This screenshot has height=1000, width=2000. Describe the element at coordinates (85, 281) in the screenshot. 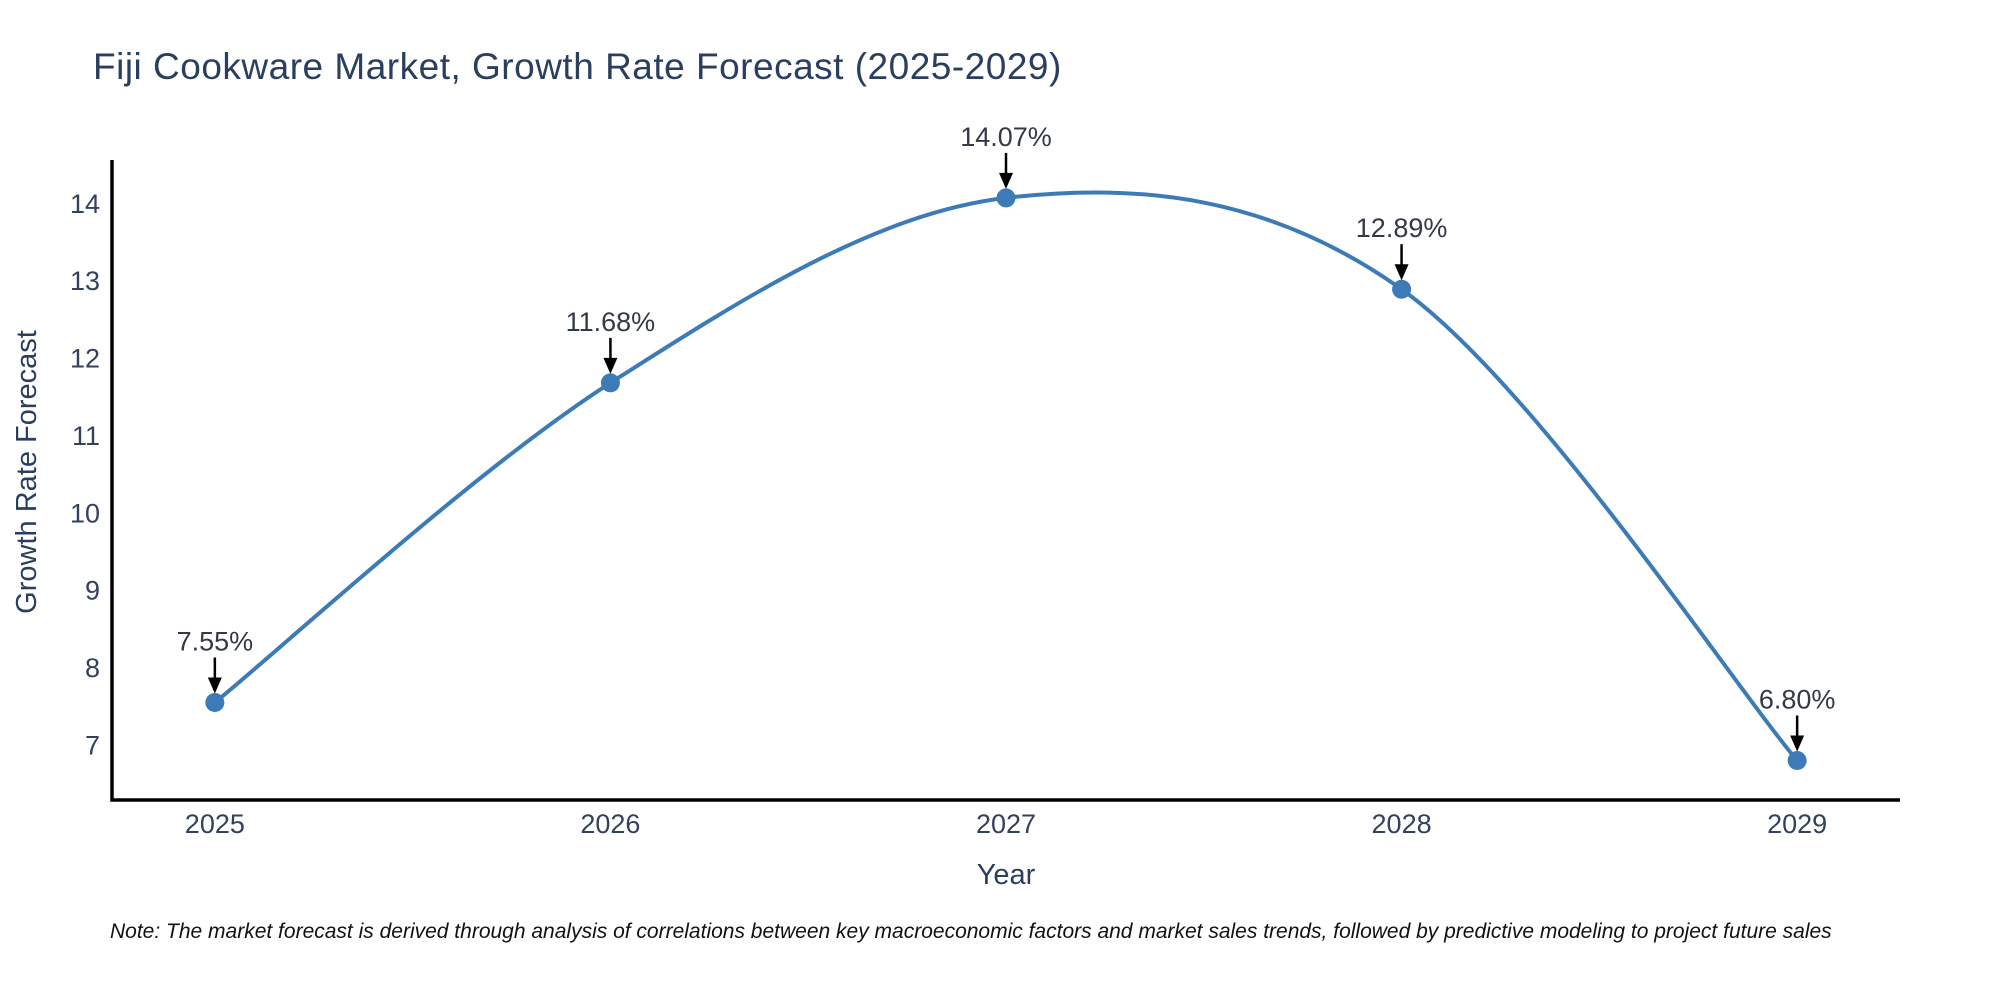

I see `y-tick-label: 13` at that location.